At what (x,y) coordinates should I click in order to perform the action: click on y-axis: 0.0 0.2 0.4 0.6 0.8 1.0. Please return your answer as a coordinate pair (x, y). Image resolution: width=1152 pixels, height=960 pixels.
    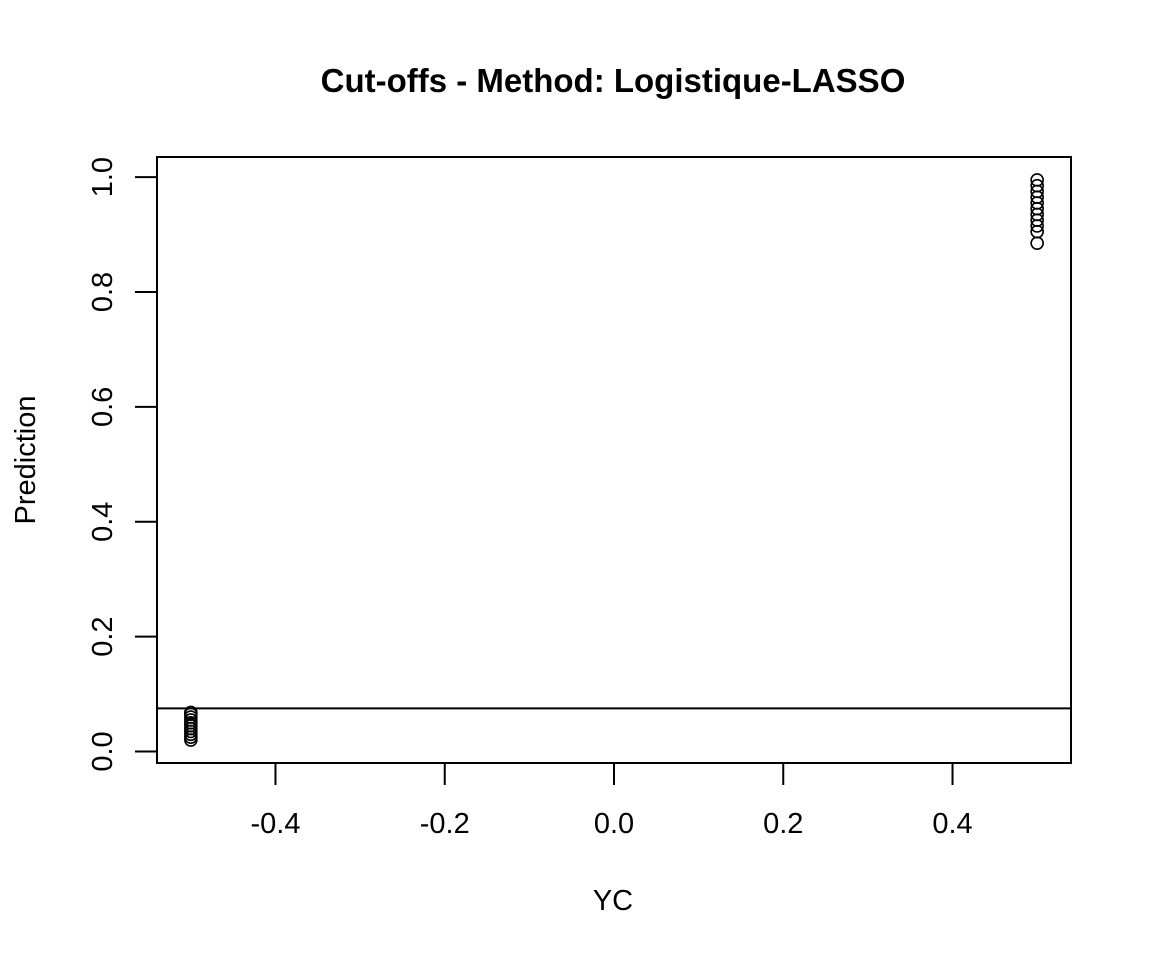
    Looking at the image, I should click on (122, 464).